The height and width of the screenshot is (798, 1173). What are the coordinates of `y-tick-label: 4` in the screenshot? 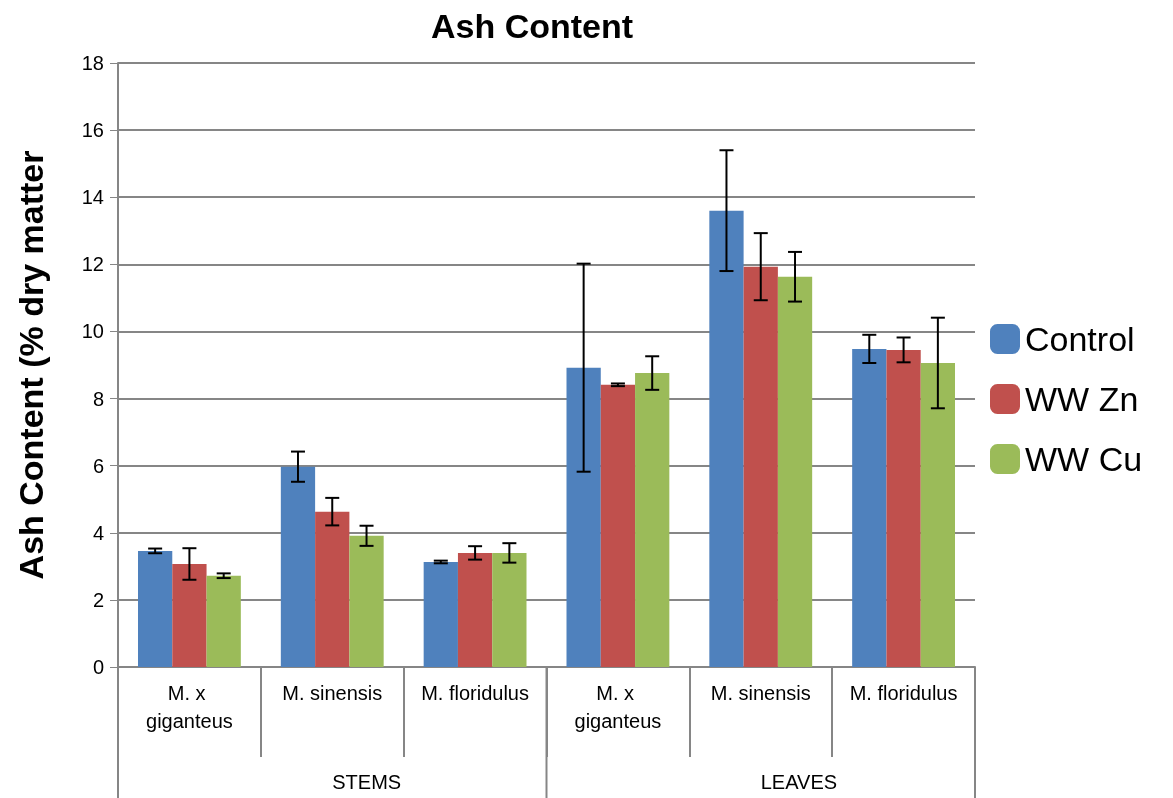 It's located at (98, 532).